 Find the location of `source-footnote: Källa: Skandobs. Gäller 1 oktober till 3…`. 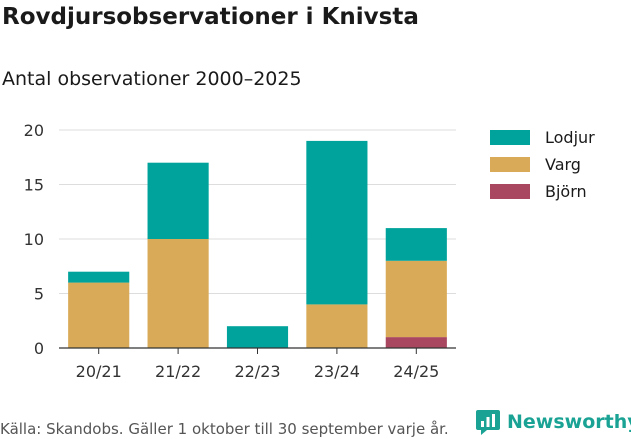

source-footnote: Källa: Skandobs. Gäller 1 oktober till 3… is located at coordinates (224, 429).